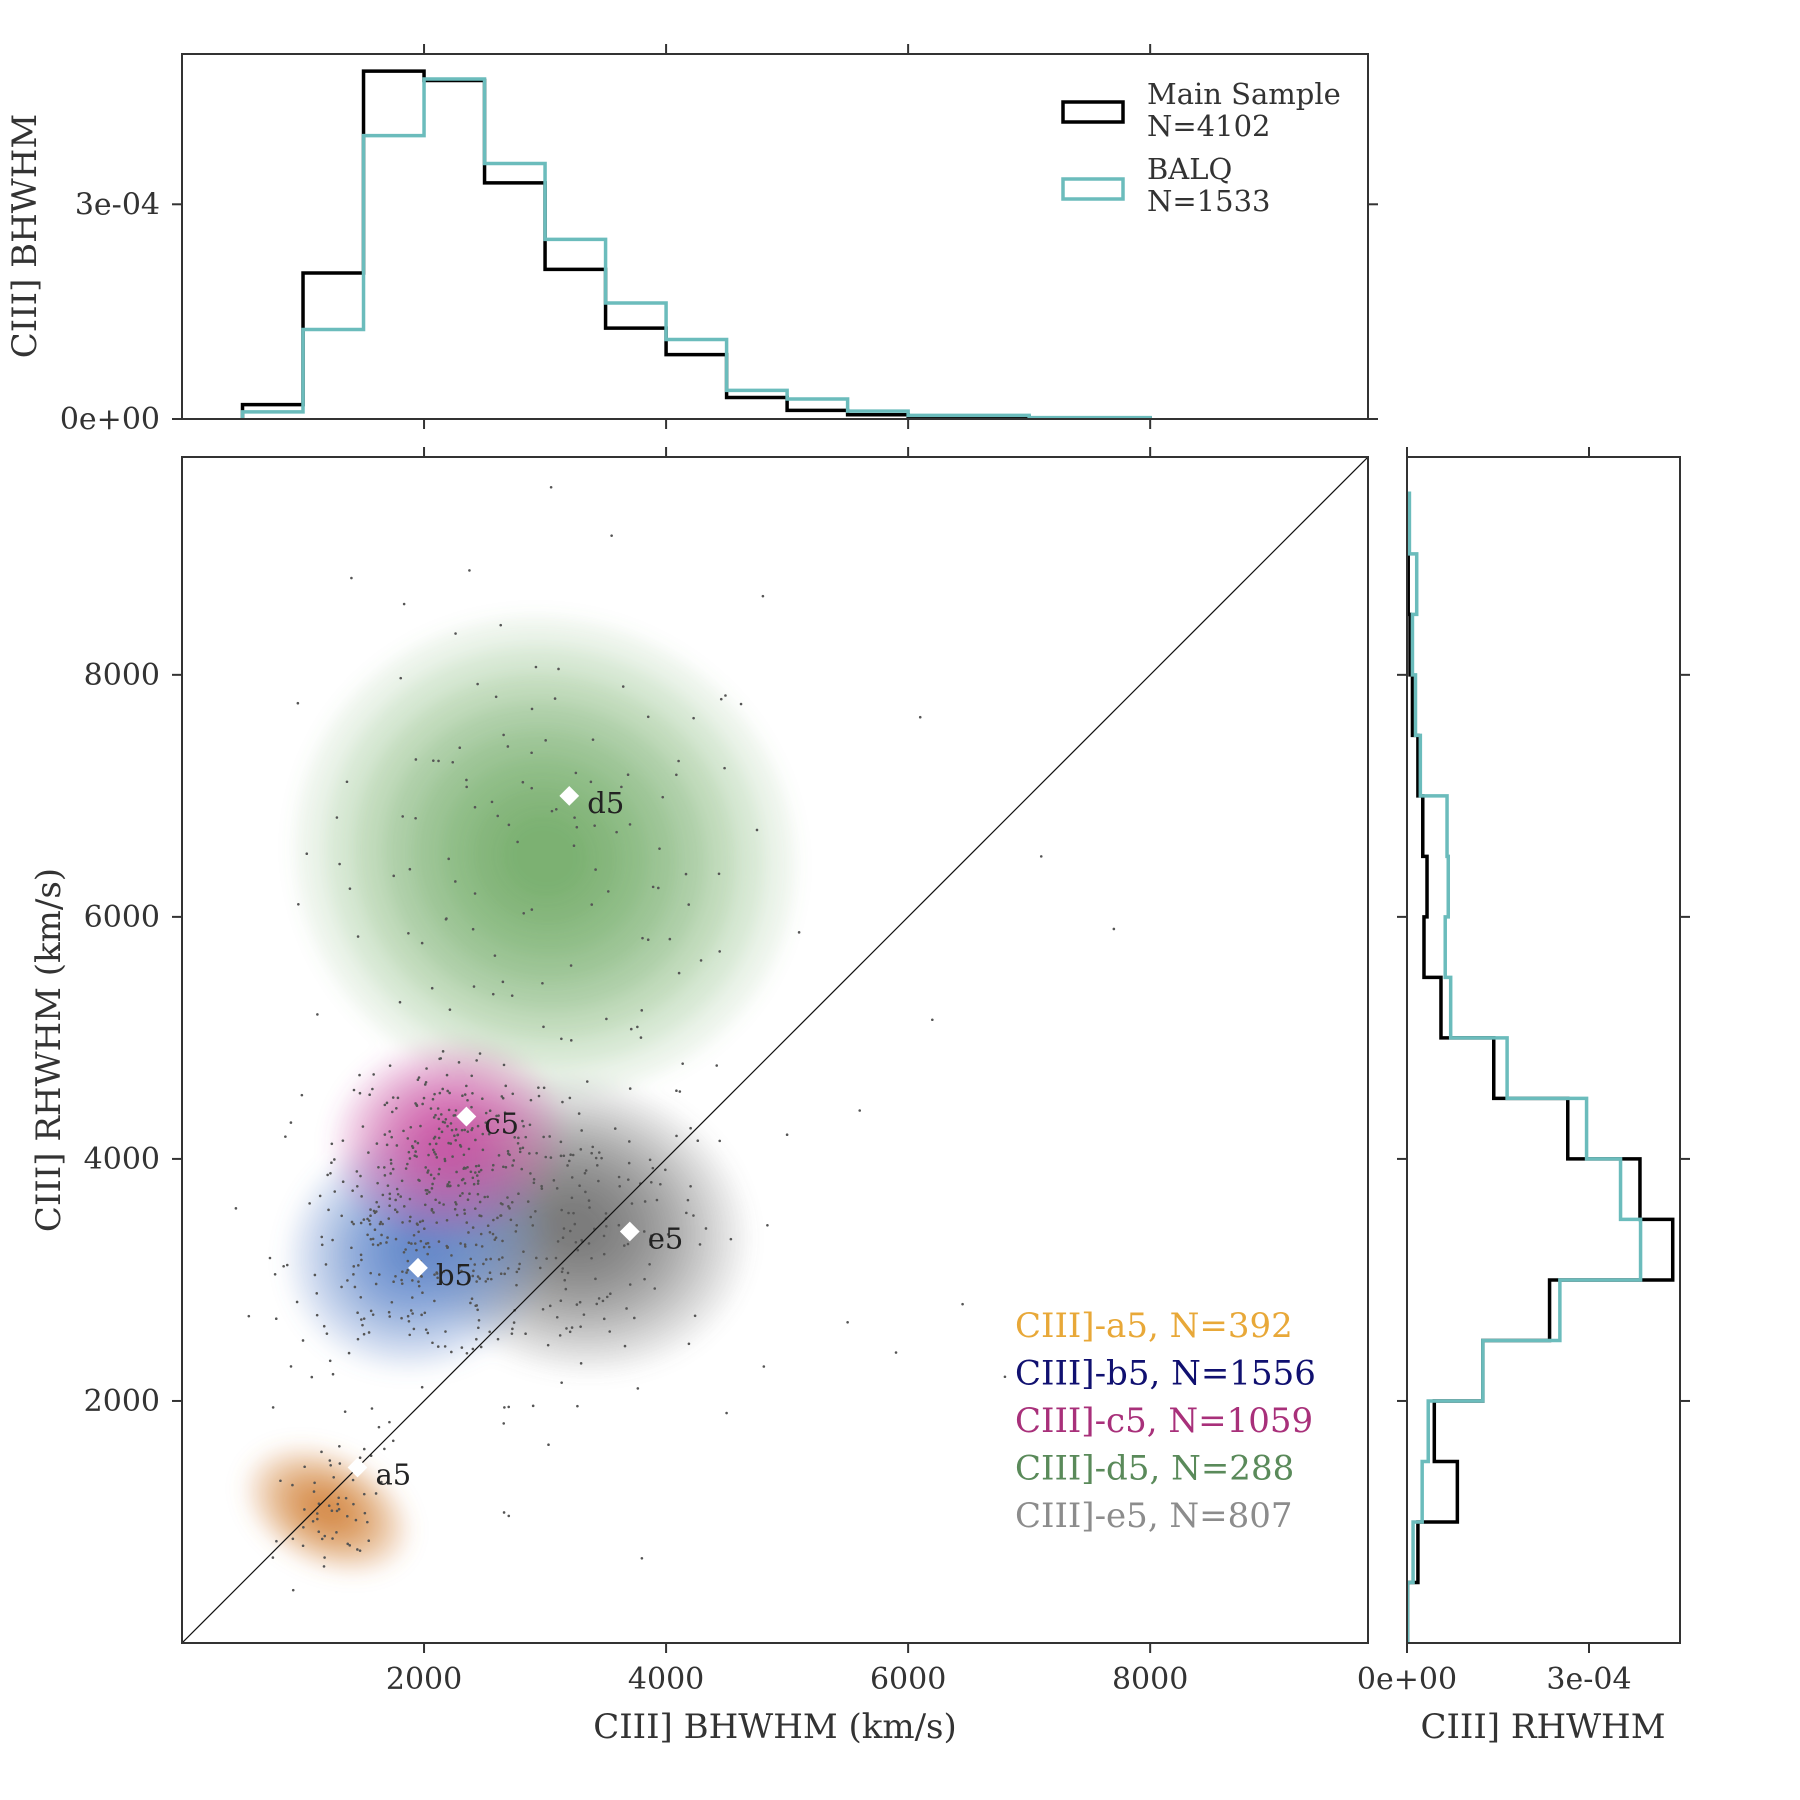 The height and width of the screenshot is (1800, 1800). I want to click on cluster-marker-c5, so click(466, 1116).